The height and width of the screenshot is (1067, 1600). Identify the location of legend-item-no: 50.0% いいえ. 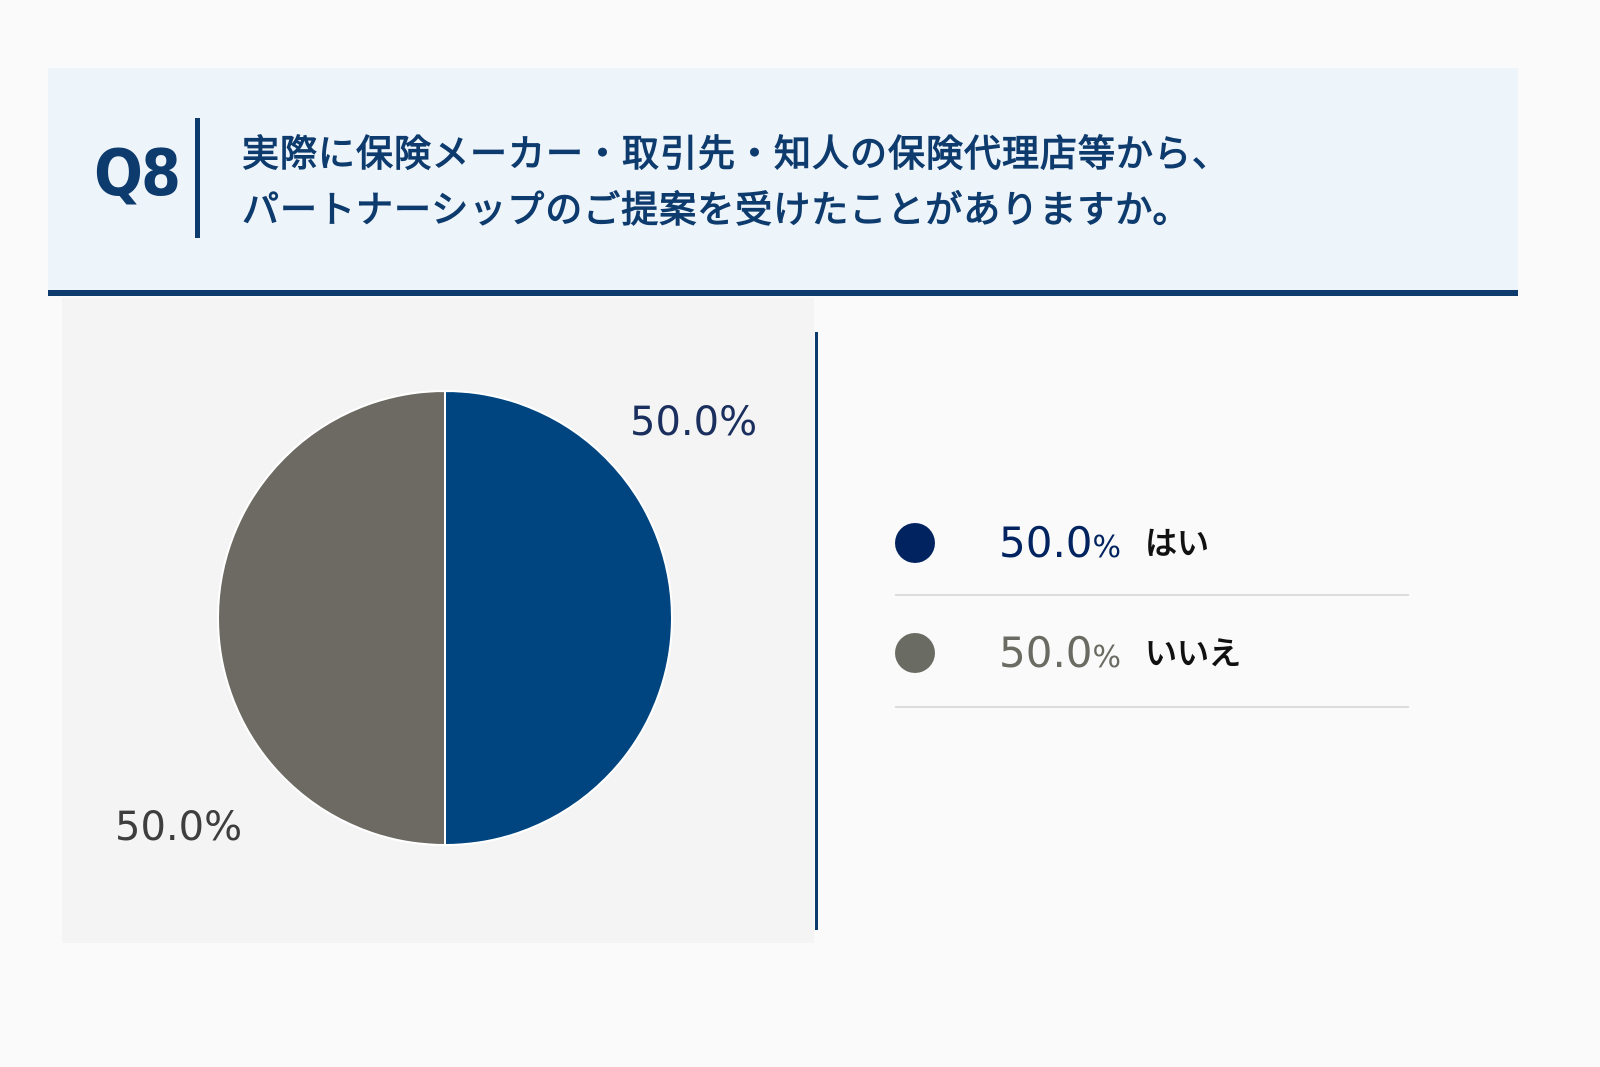
(1152, 655).